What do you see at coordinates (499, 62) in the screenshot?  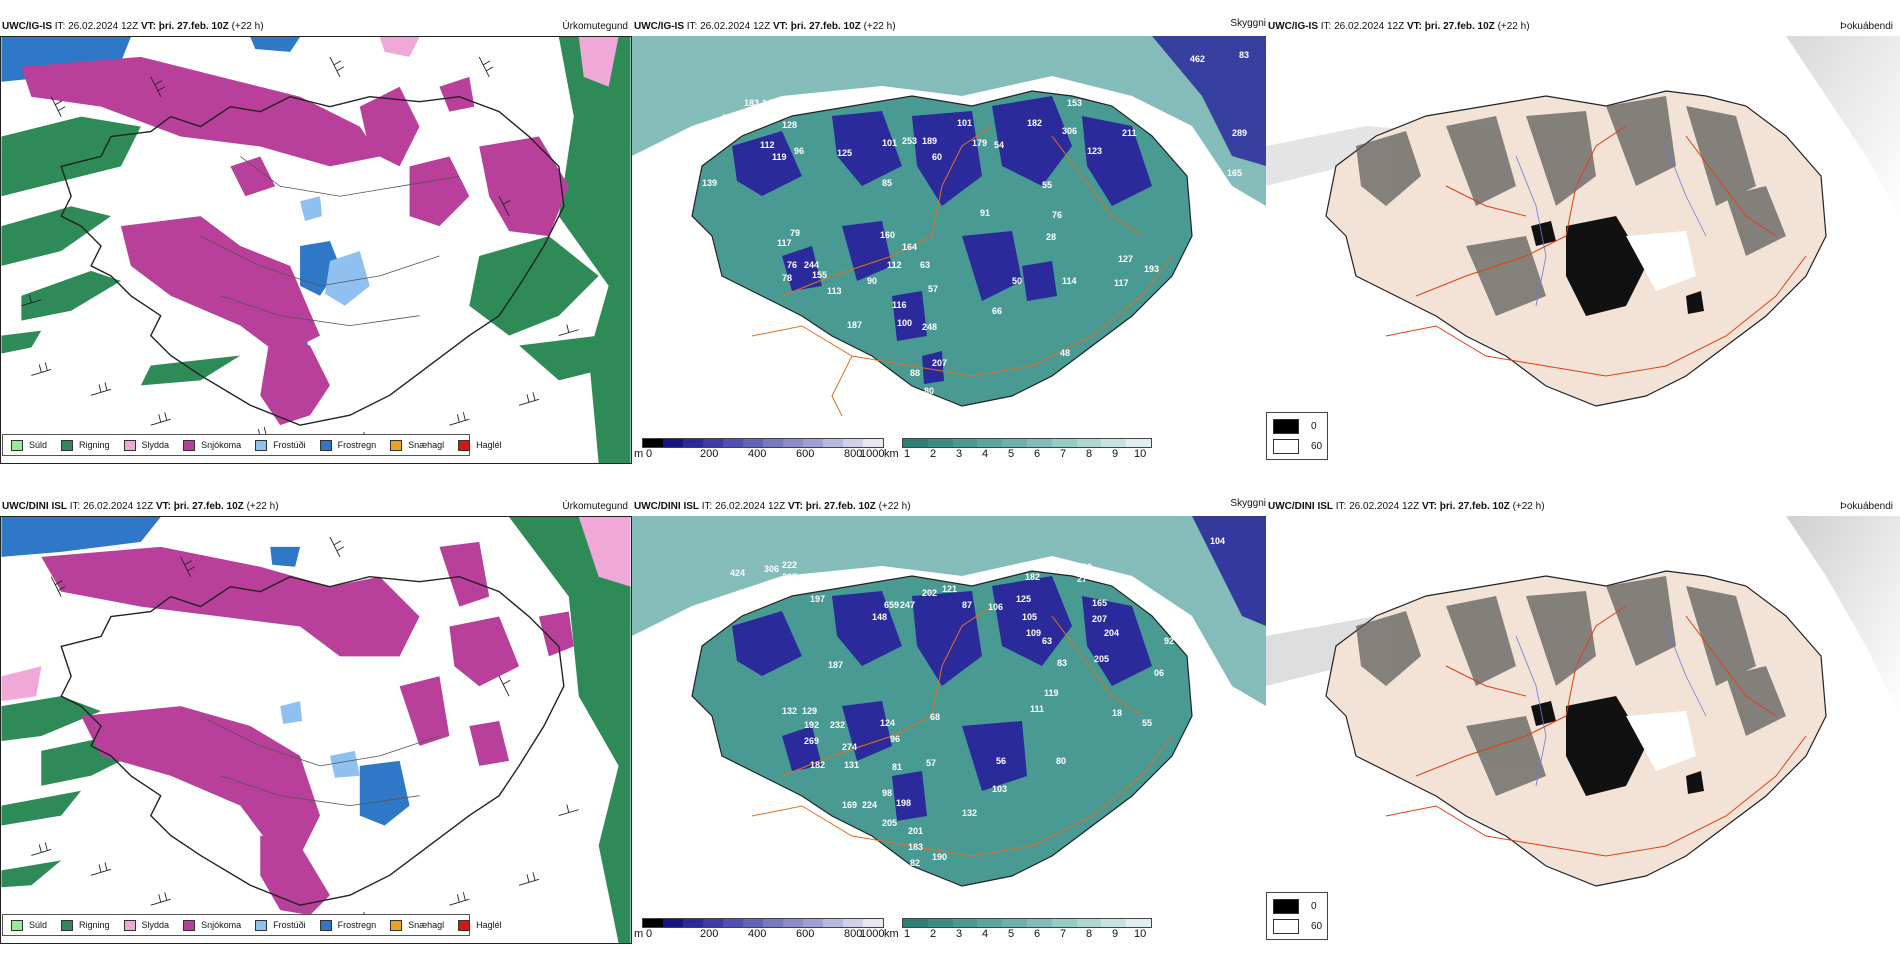 I see `sleet-areas` at bounding box center [499, 62].